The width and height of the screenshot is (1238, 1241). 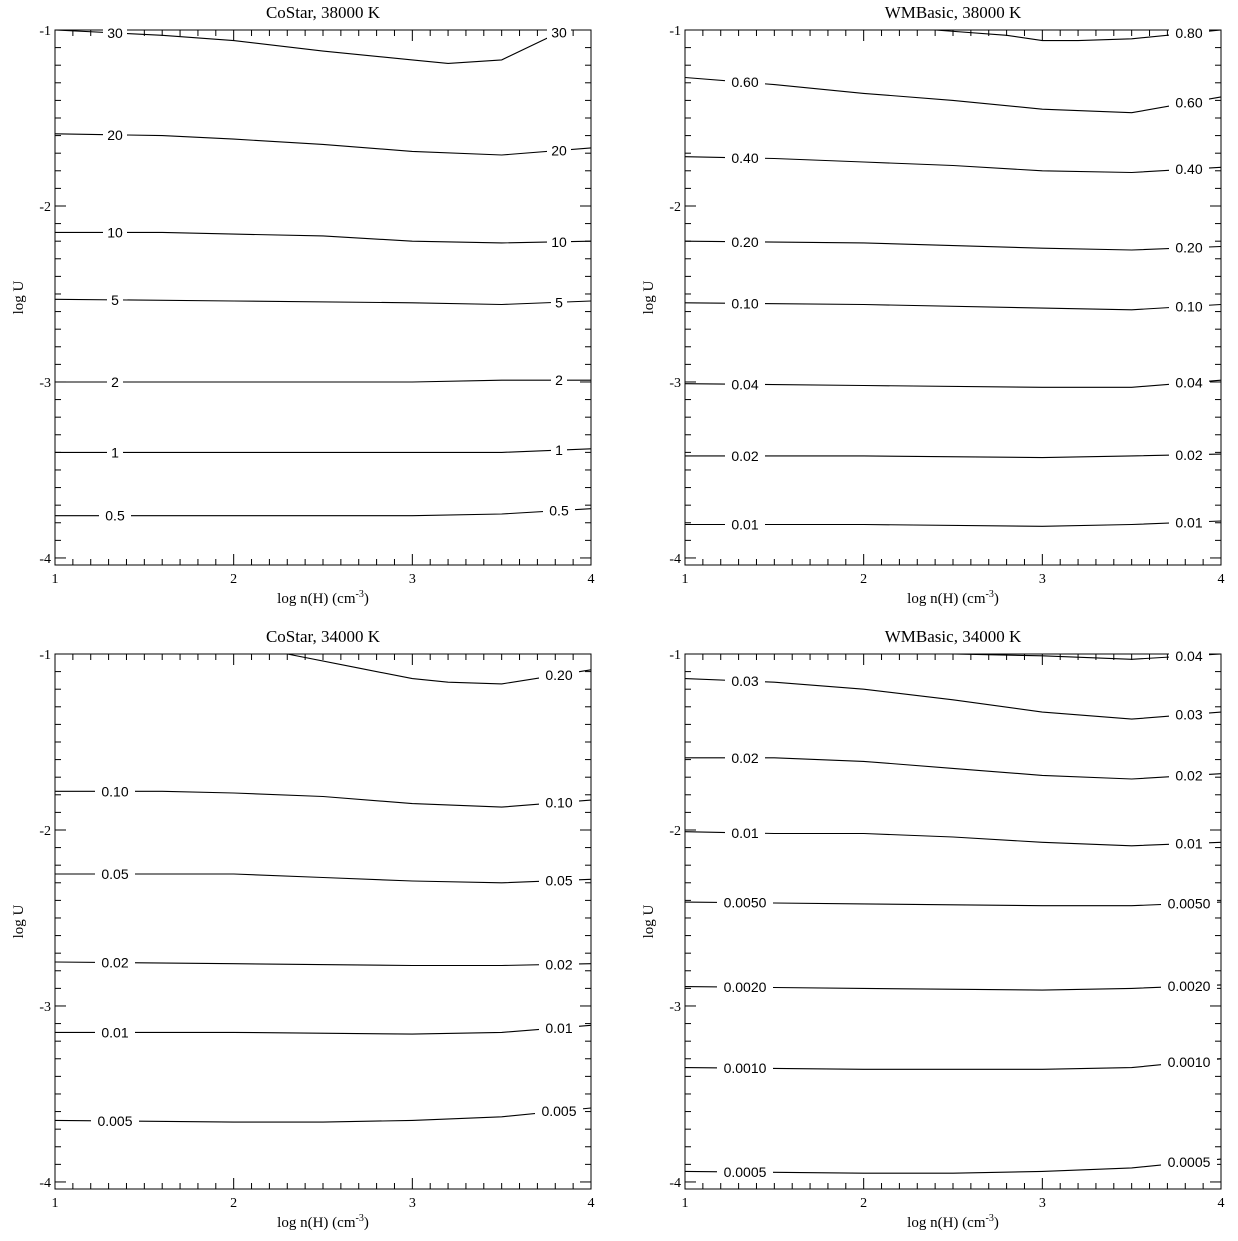 I want to click on contour-label: 0.5, so click(x=115, y=516).